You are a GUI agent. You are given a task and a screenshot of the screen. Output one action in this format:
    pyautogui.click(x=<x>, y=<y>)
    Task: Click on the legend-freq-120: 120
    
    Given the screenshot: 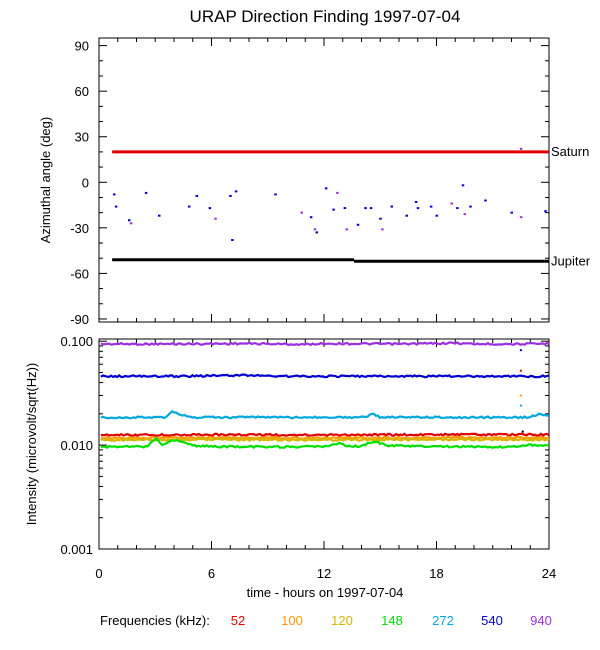 What is the action you would take?
    pyautogui.click(x=342, y=620)
    